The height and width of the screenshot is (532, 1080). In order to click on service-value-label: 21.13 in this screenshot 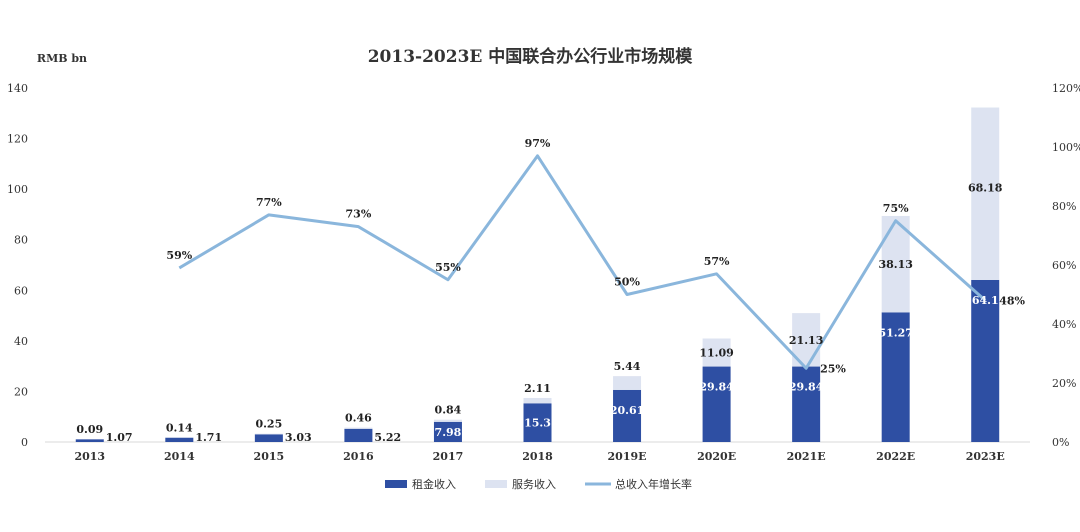, I will do `click(806, 340)`.